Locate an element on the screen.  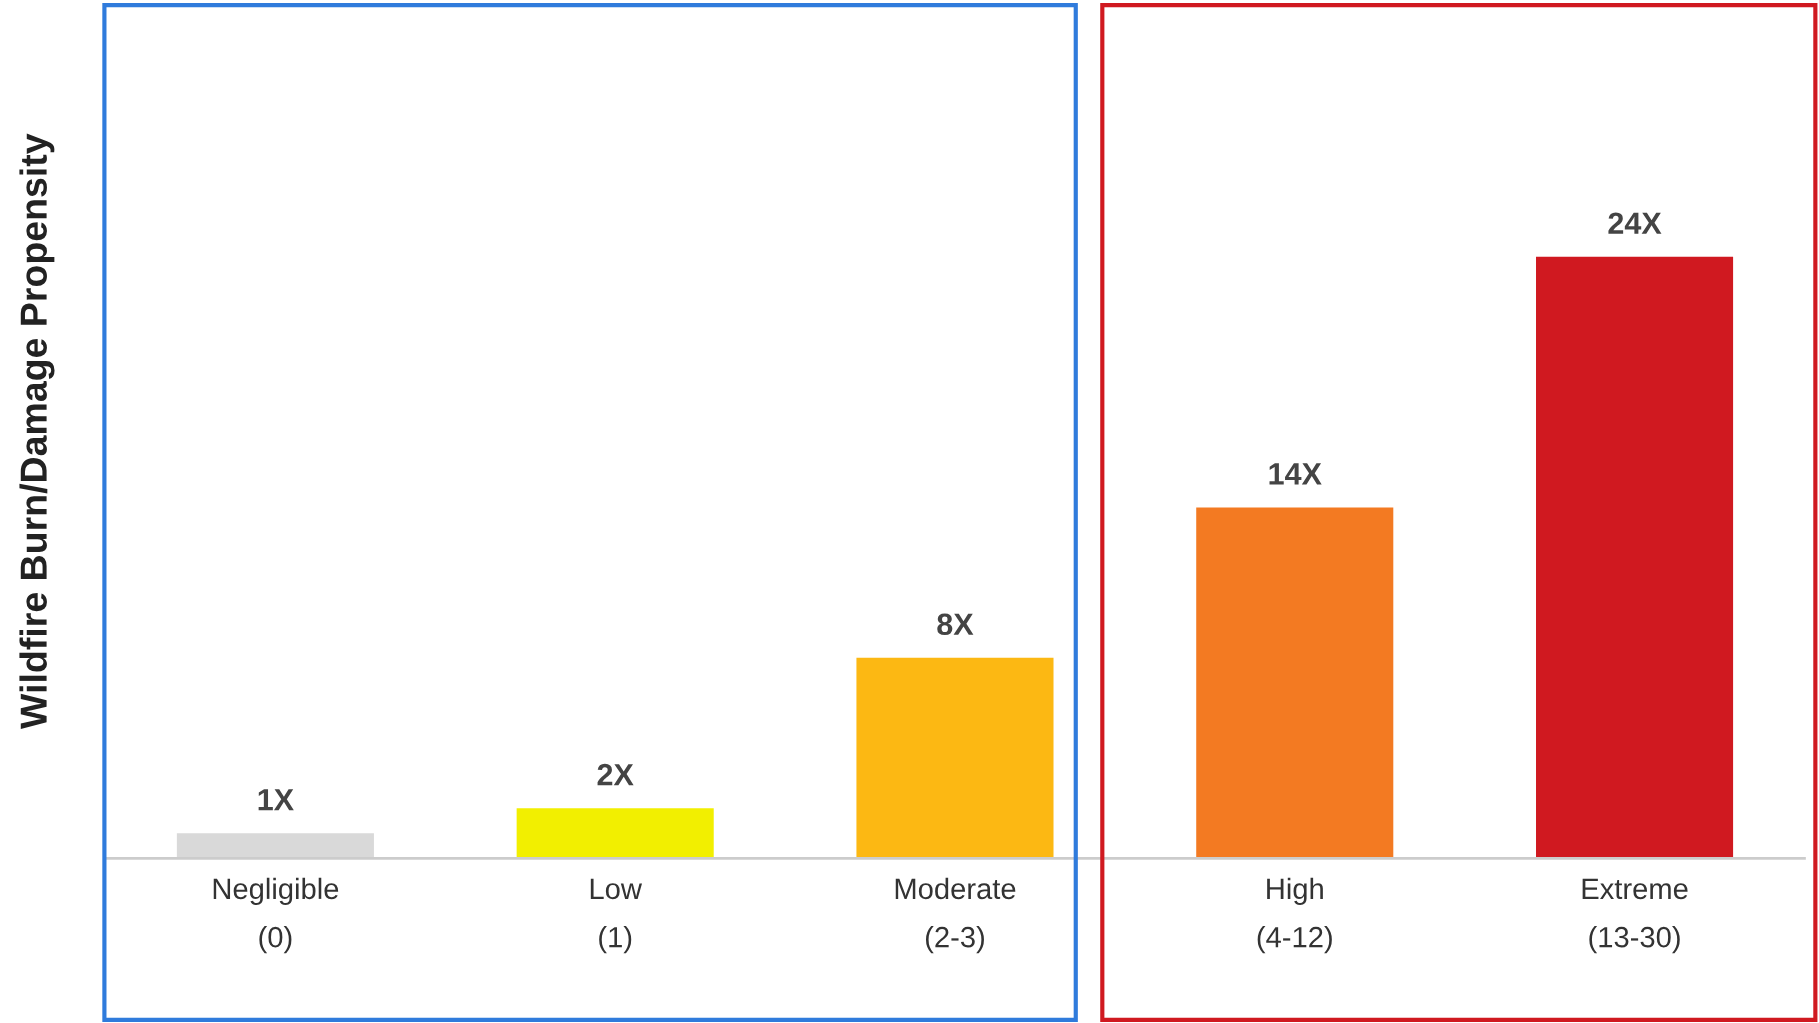
x-tick-label: High (4-12) is located at coordinates (1294, 915).